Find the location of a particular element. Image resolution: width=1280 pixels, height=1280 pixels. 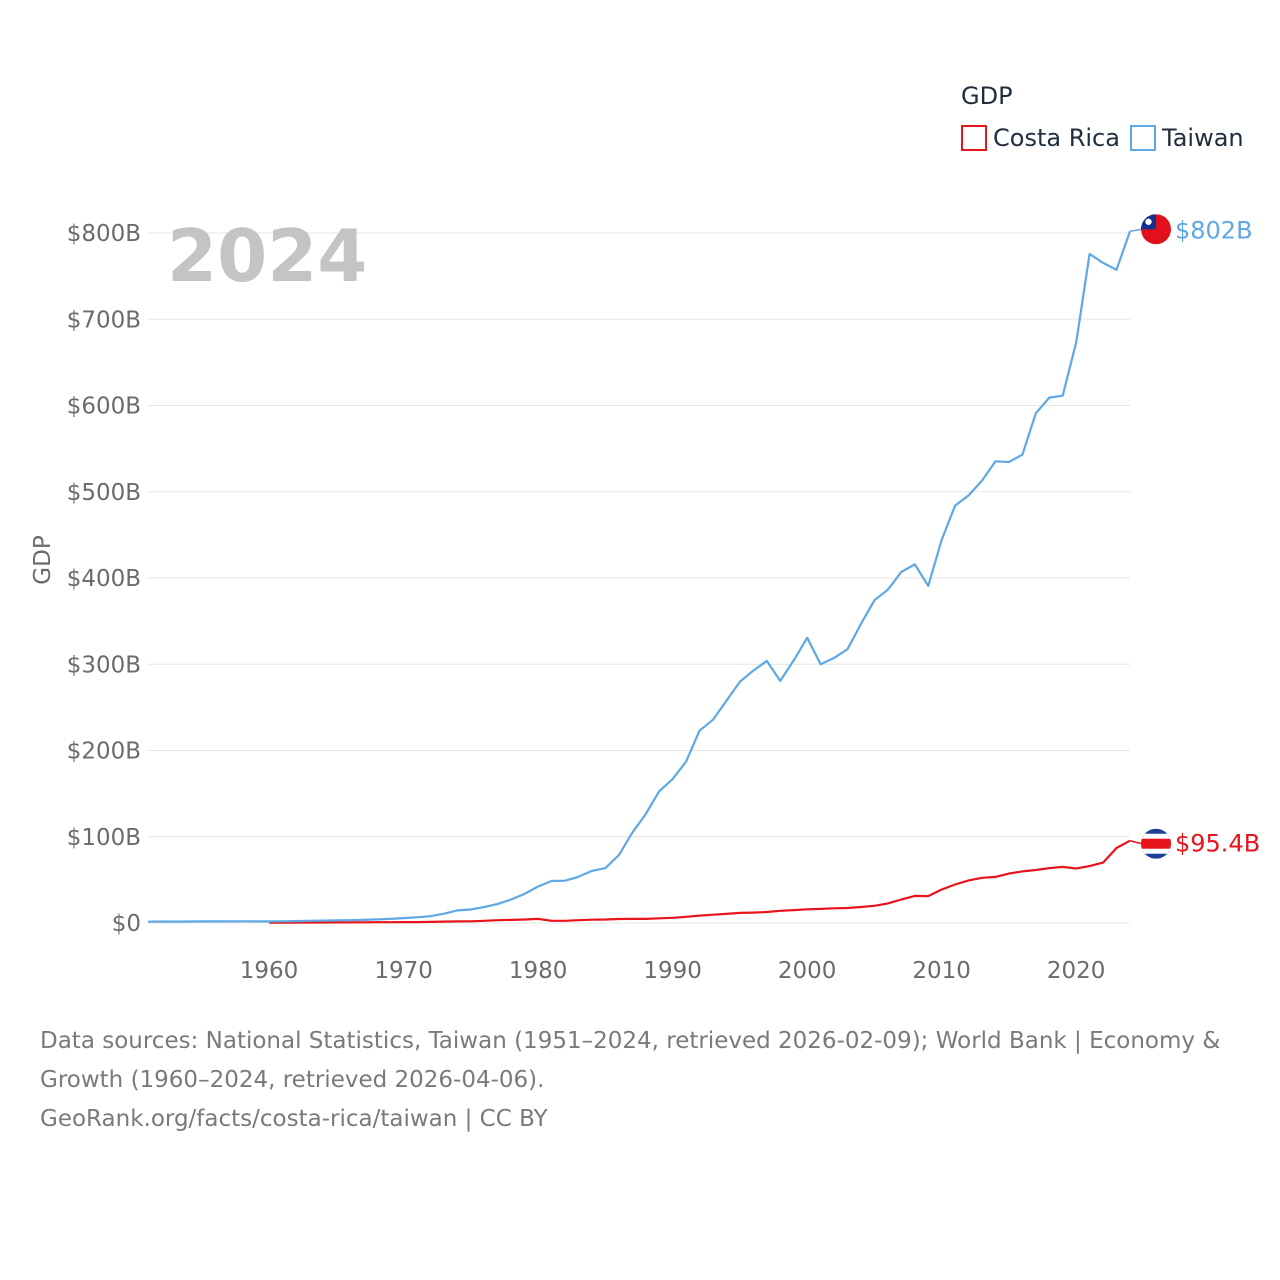

end-label-taiwan: $802B is located at coordinates (1214, 230).